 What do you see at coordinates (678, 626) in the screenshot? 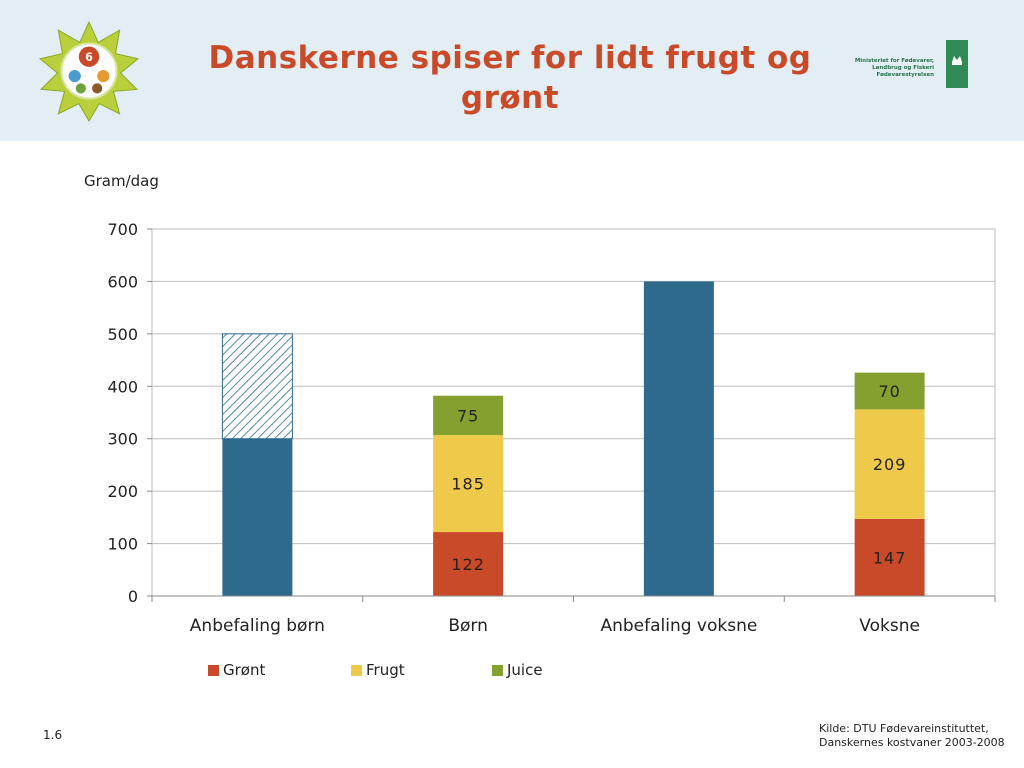
I see `x-tick-label: Anbefaling voksne` at bounding box center [678, 626].